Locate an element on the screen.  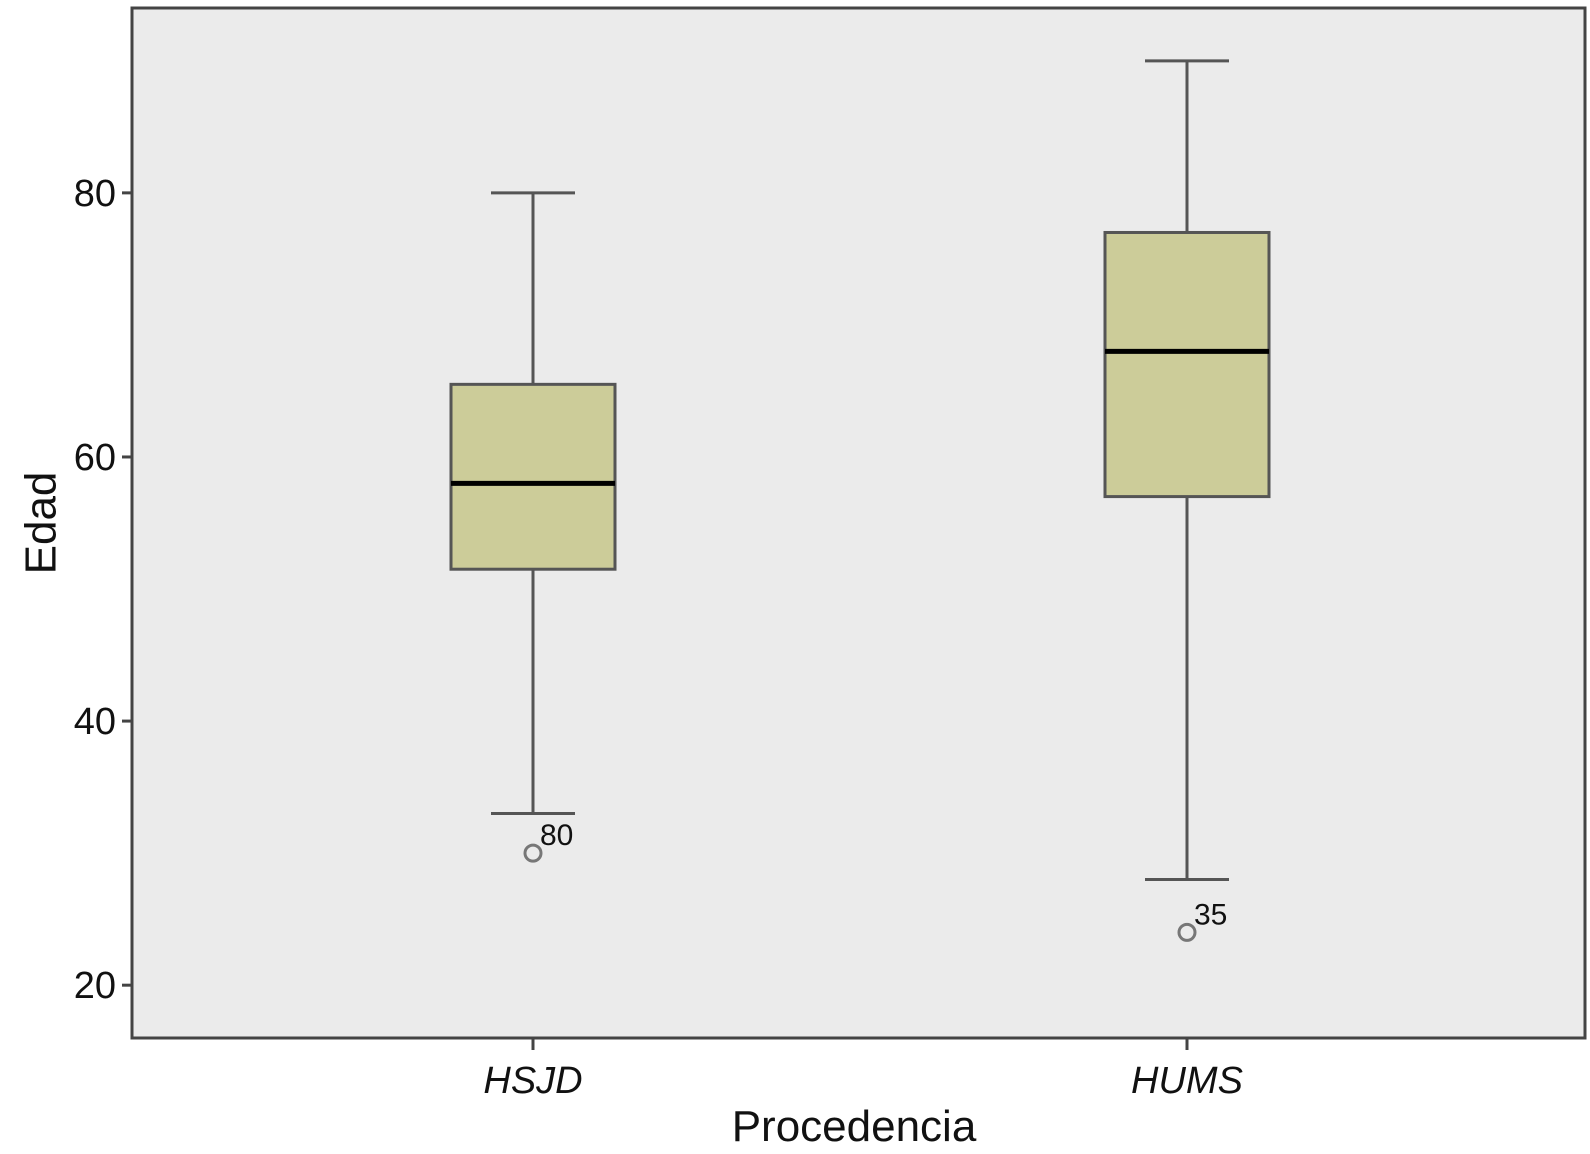
x-tick-label: HUMS is located at coordinates (1187, 1081).